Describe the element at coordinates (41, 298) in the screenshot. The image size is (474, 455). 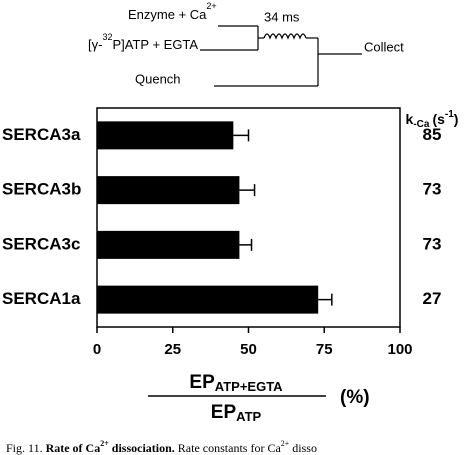
I see `category-label: SERCA1a` at that location.